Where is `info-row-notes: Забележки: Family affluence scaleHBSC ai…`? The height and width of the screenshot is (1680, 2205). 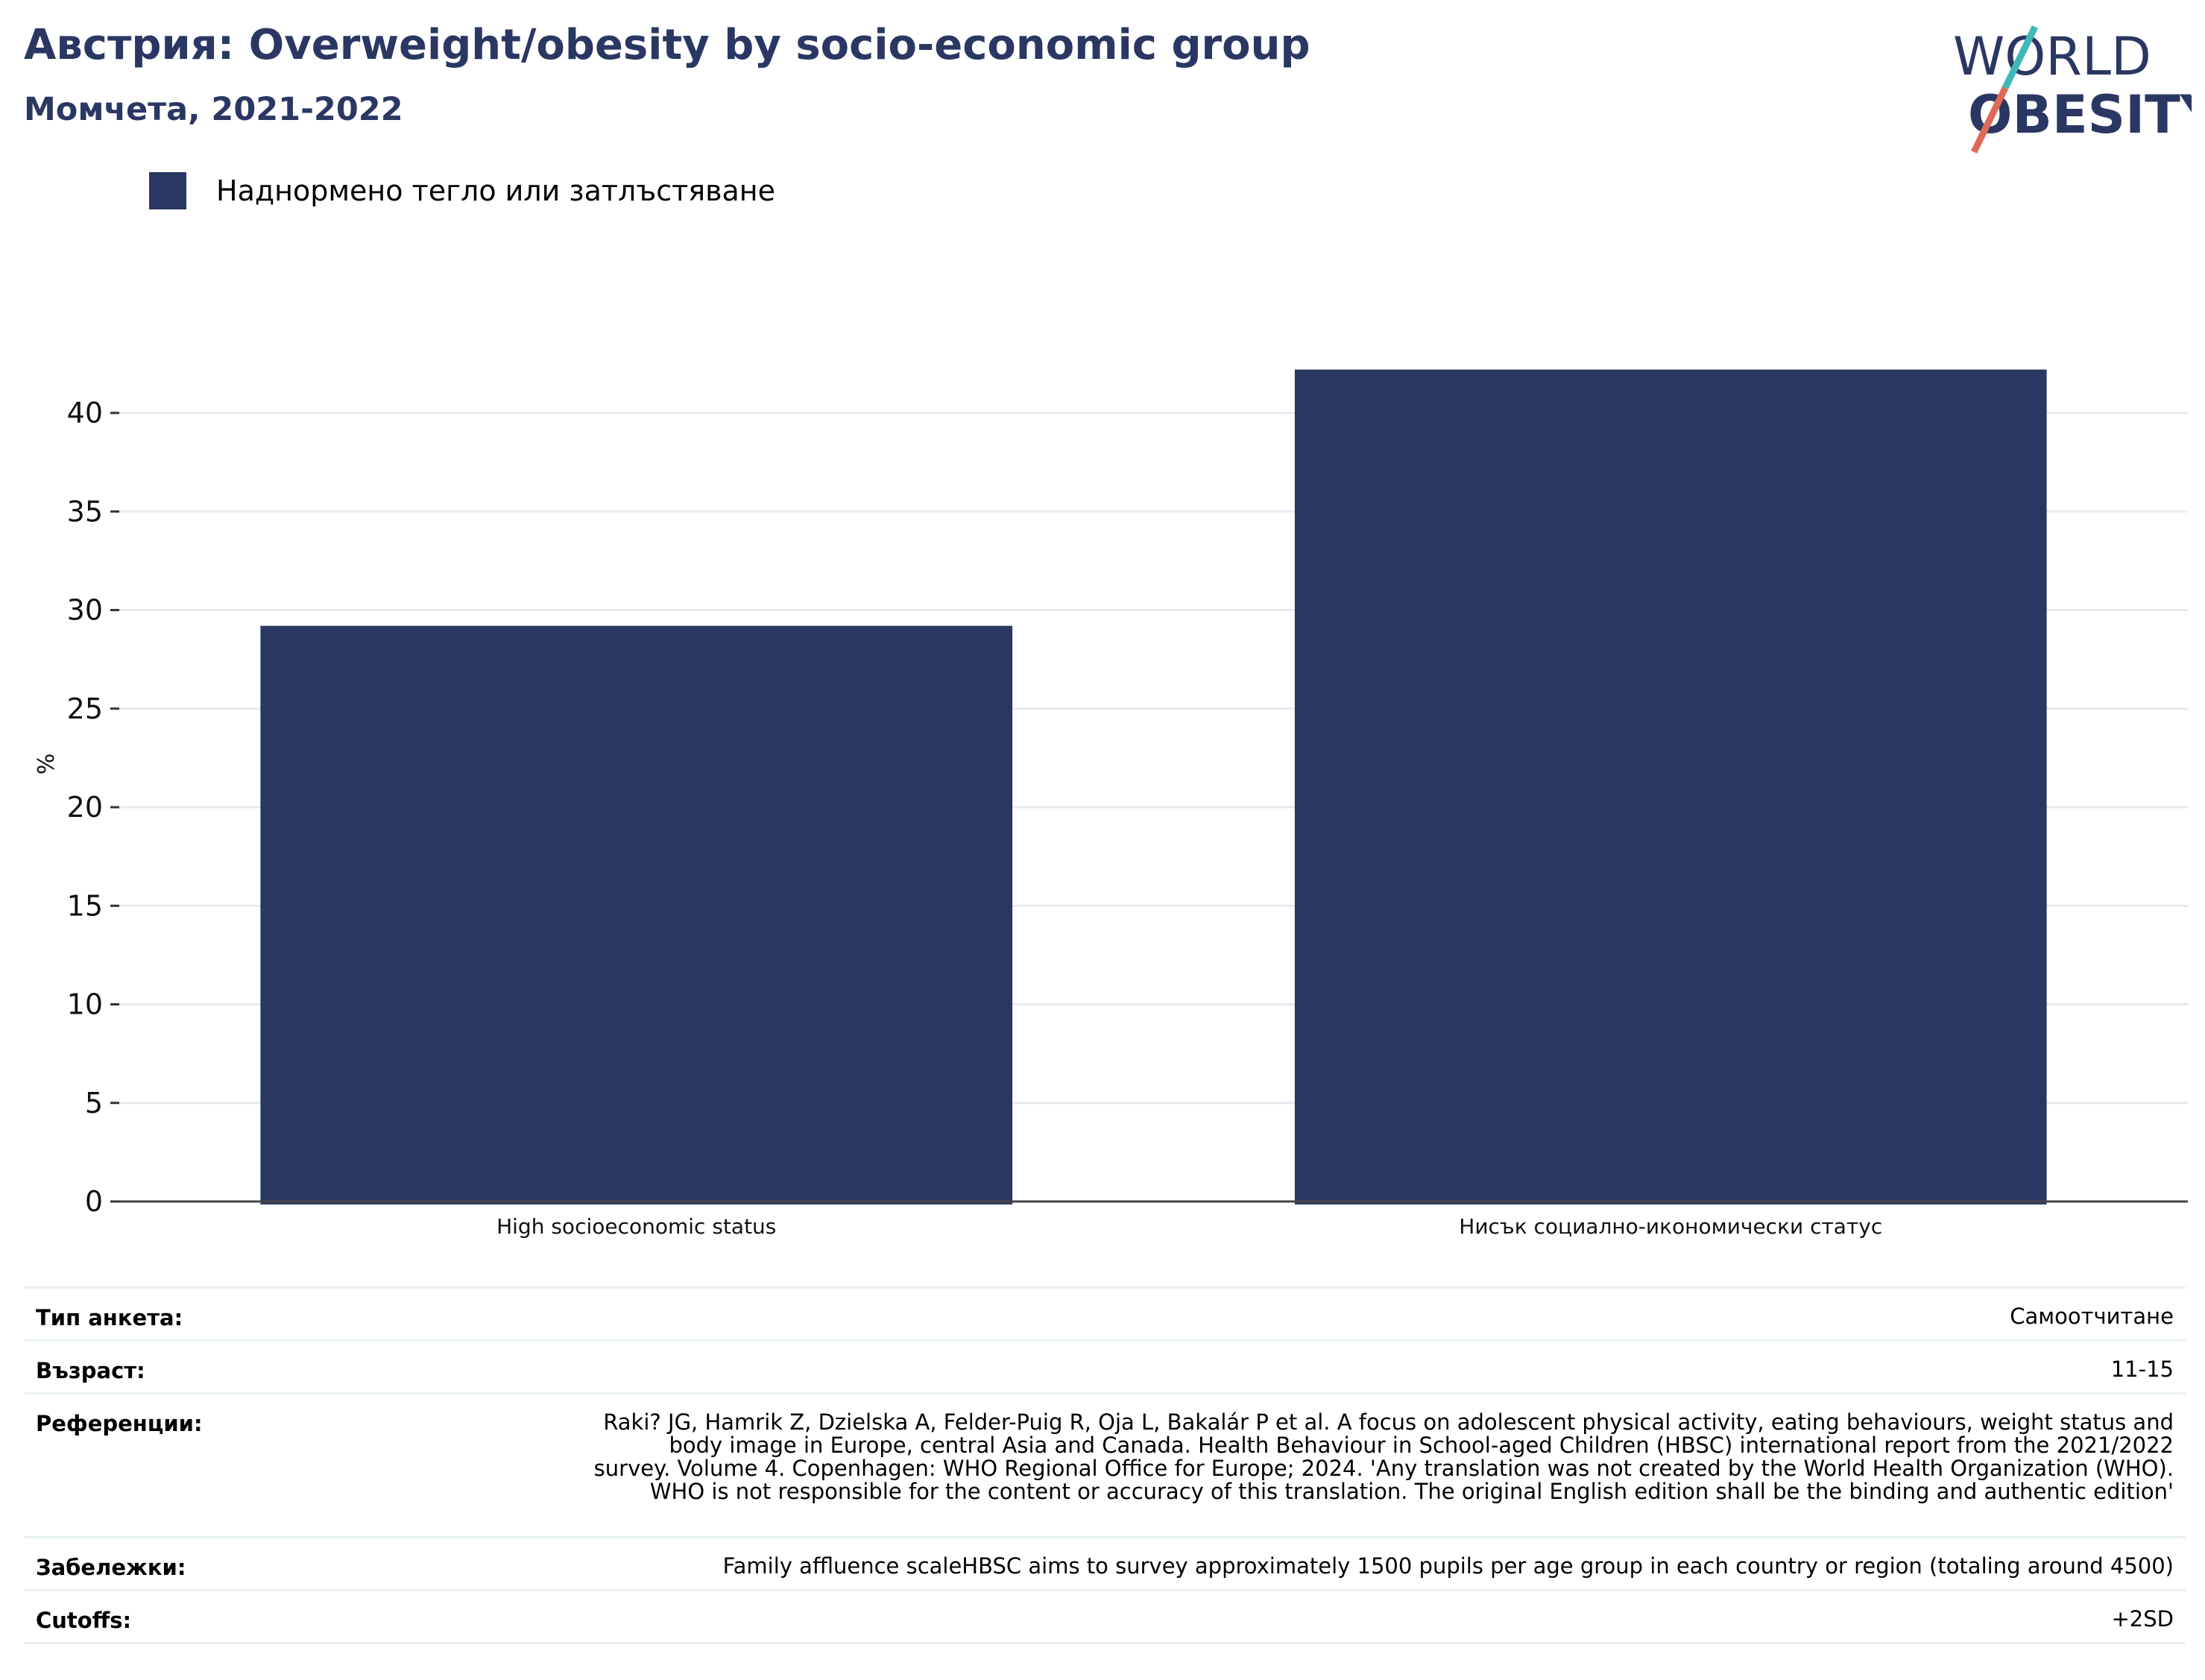 info-row-notes: Забележки: Family affluence scaleHBSC ai… is located at coordinates (1105, 1562).